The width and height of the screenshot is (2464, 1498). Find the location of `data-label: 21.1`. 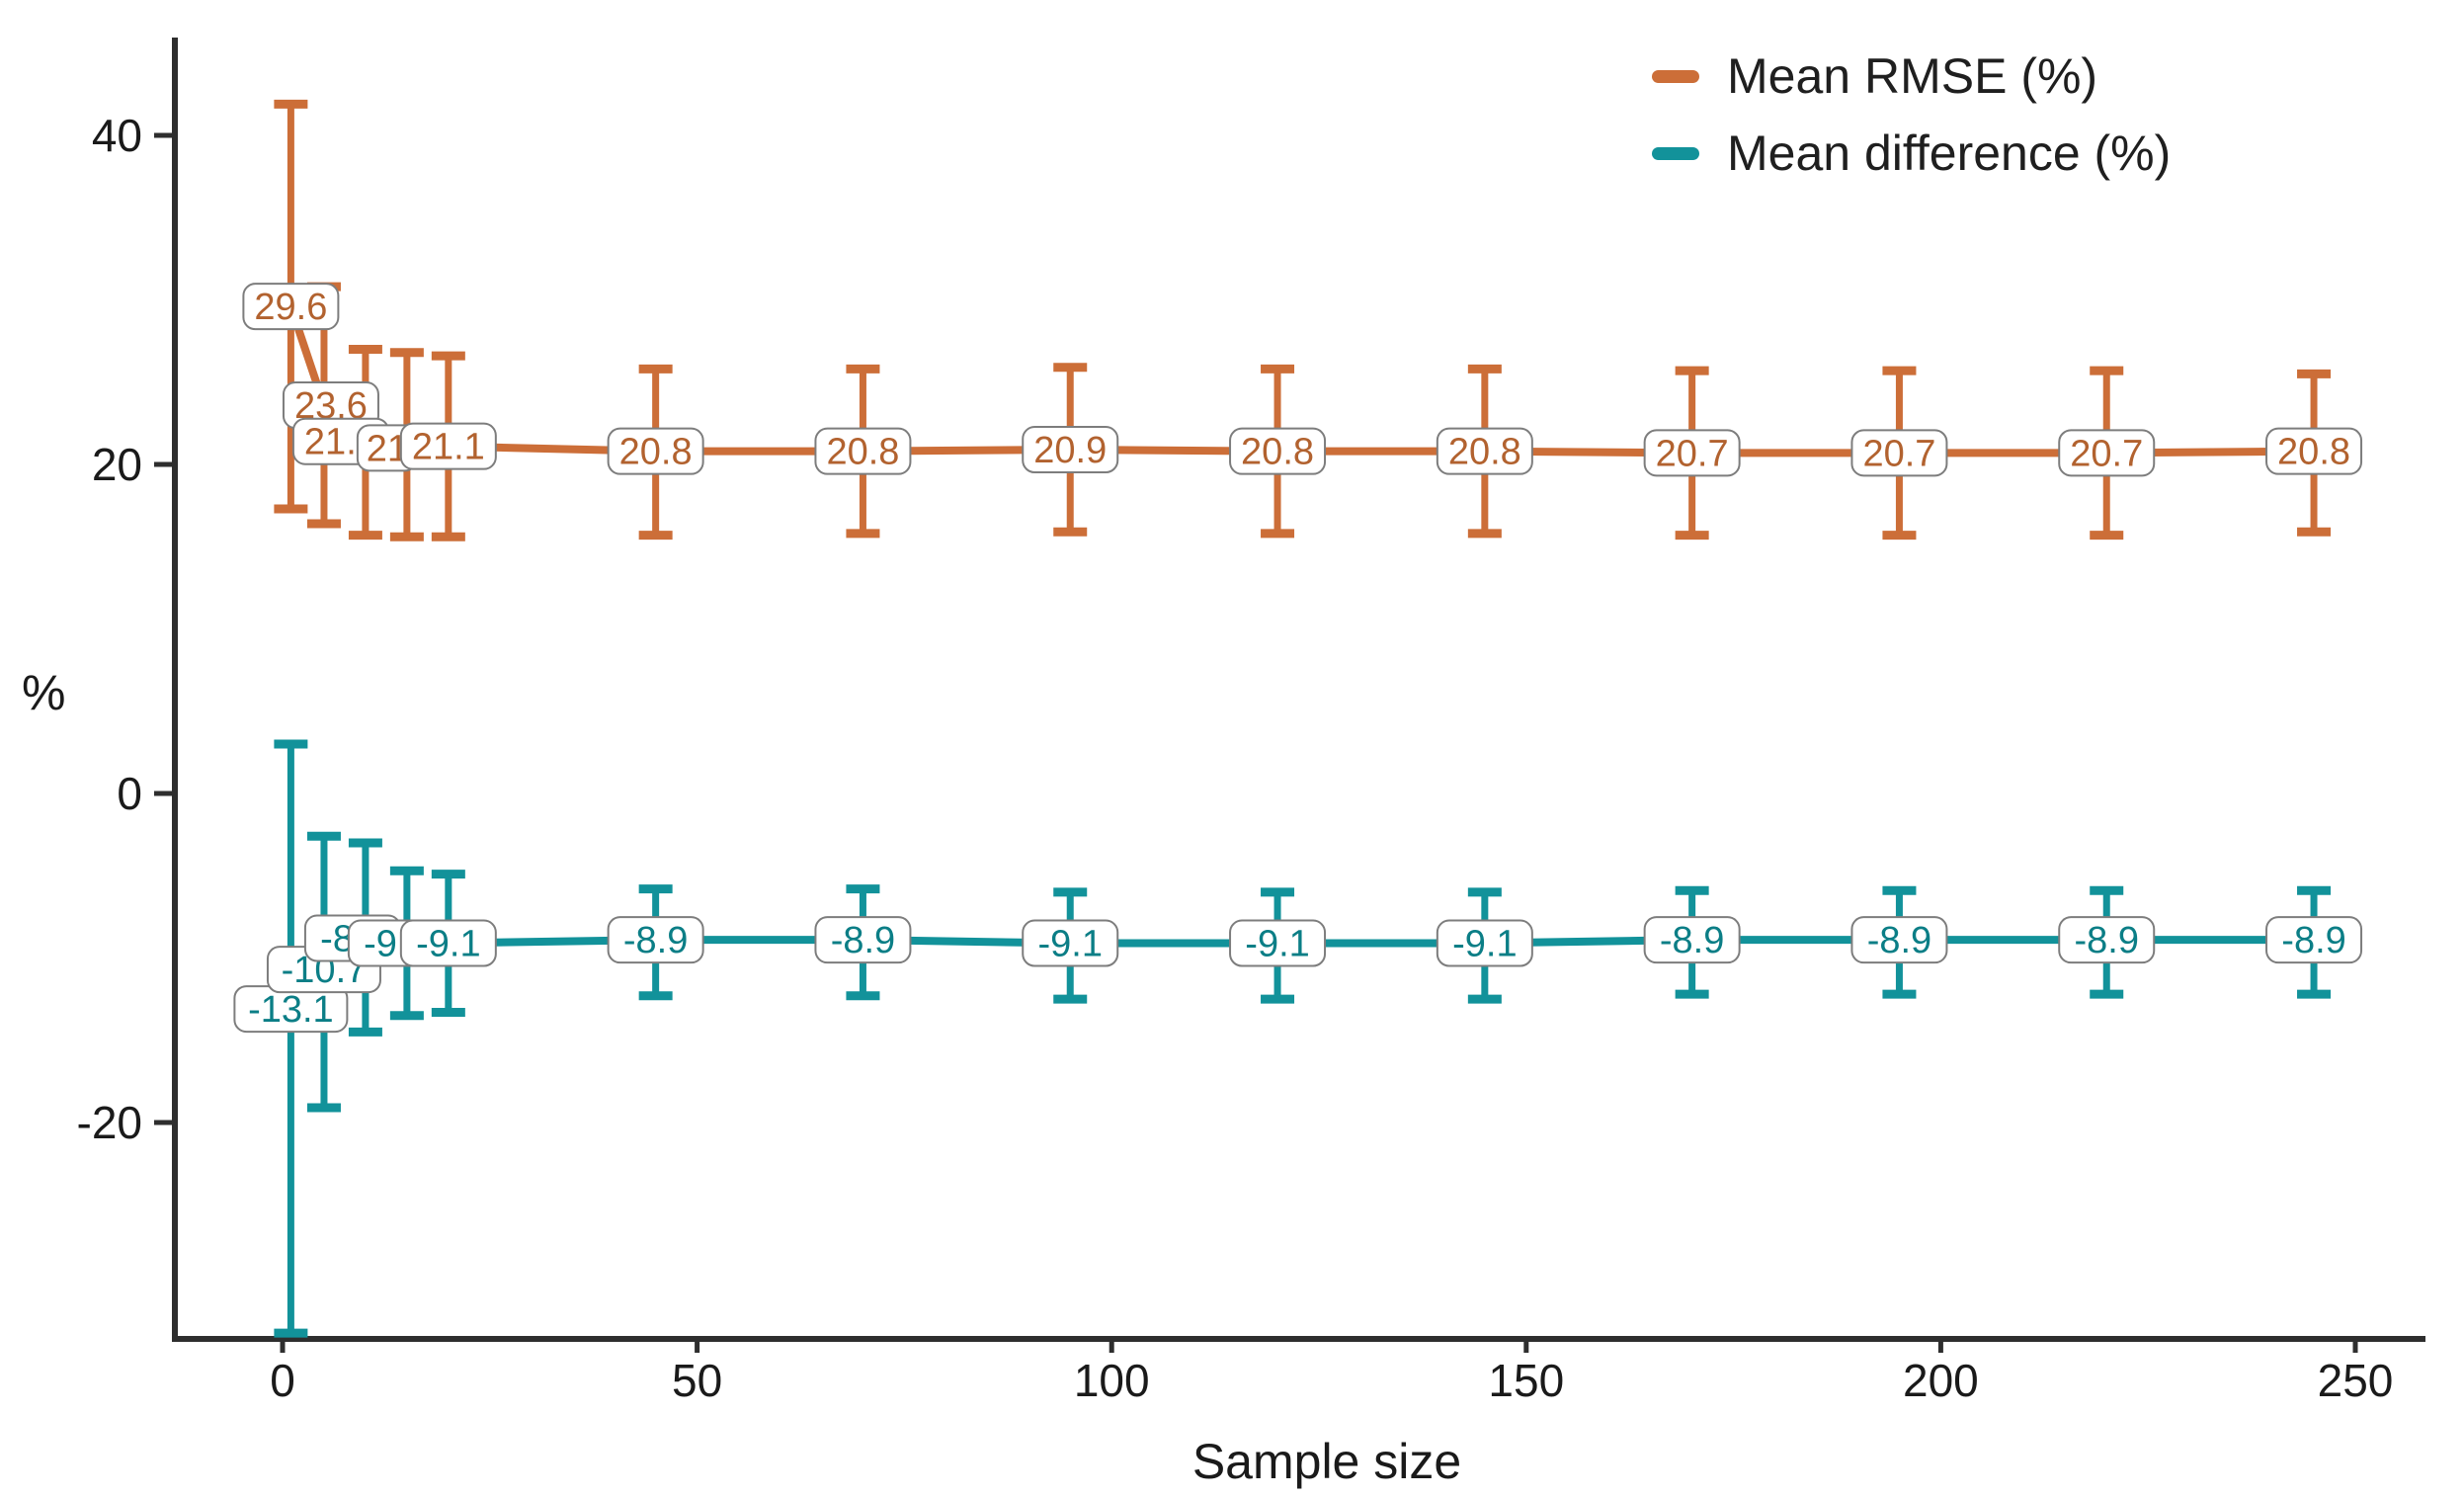

data-label: 21.1 is located at coordinates (448, 447).